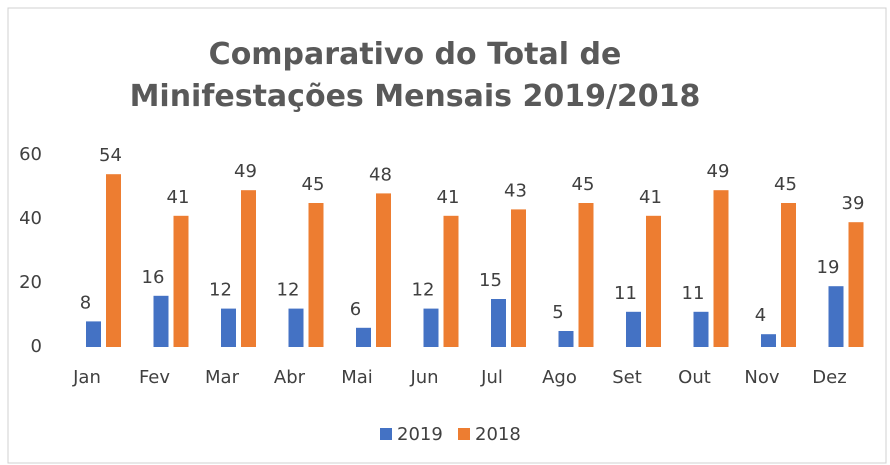 This screenshot has width=890, height=465. I want to click on value-label: 43, so click(515, 190).